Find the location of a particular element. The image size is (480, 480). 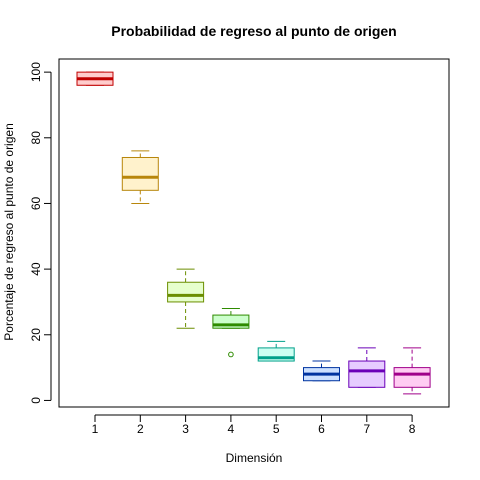

x-axis: 1 2 3 4 5 6 7 8 is located at coordinates (254, 425).